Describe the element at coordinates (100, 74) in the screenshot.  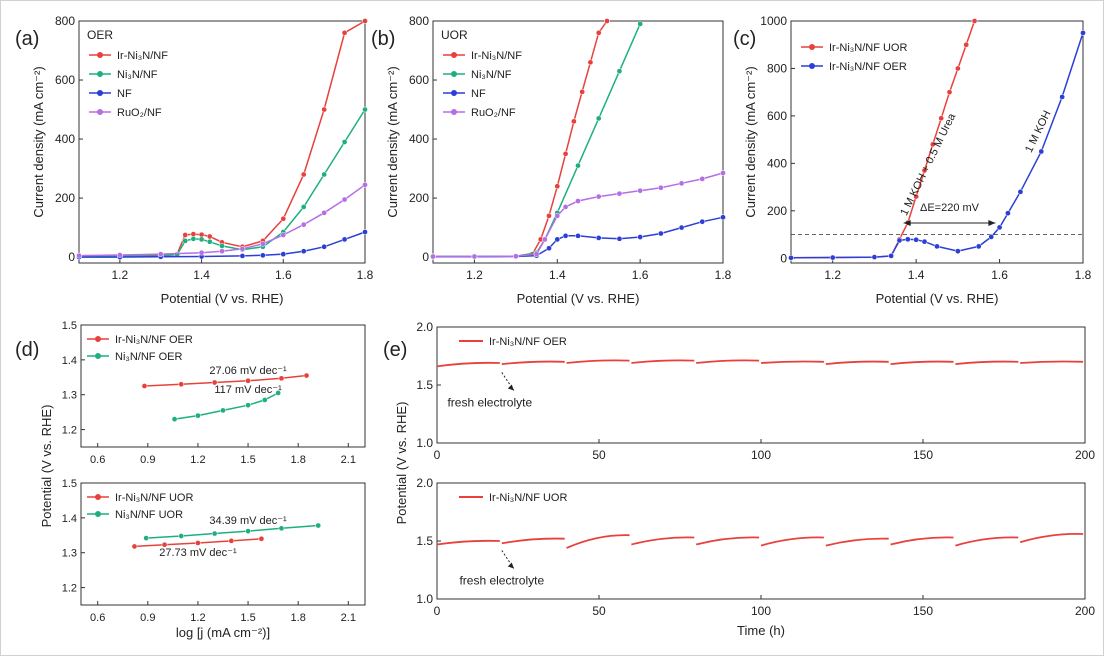
I see `panel-a-legend-1-swatch-marker` at that location.